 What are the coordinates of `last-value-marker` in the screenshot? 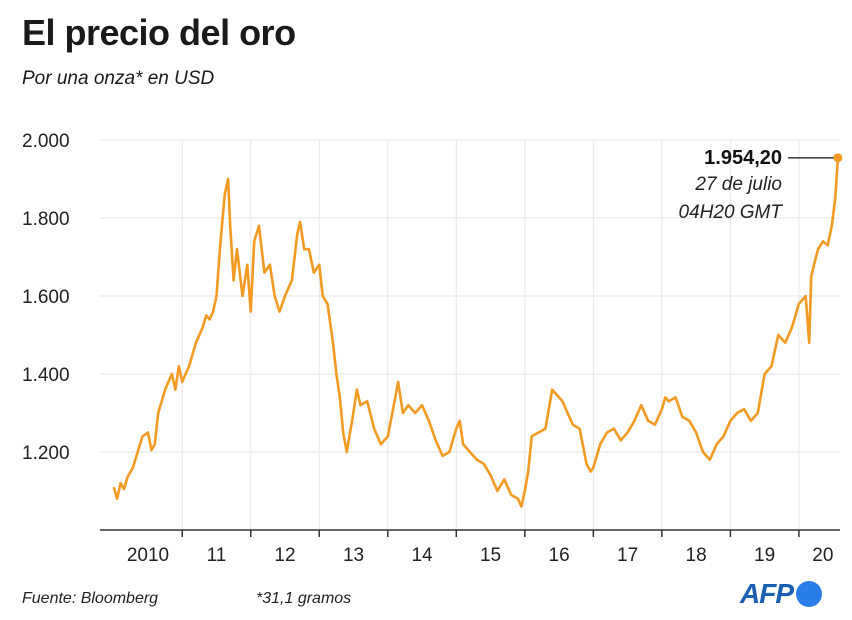 It's located at (838, 158).